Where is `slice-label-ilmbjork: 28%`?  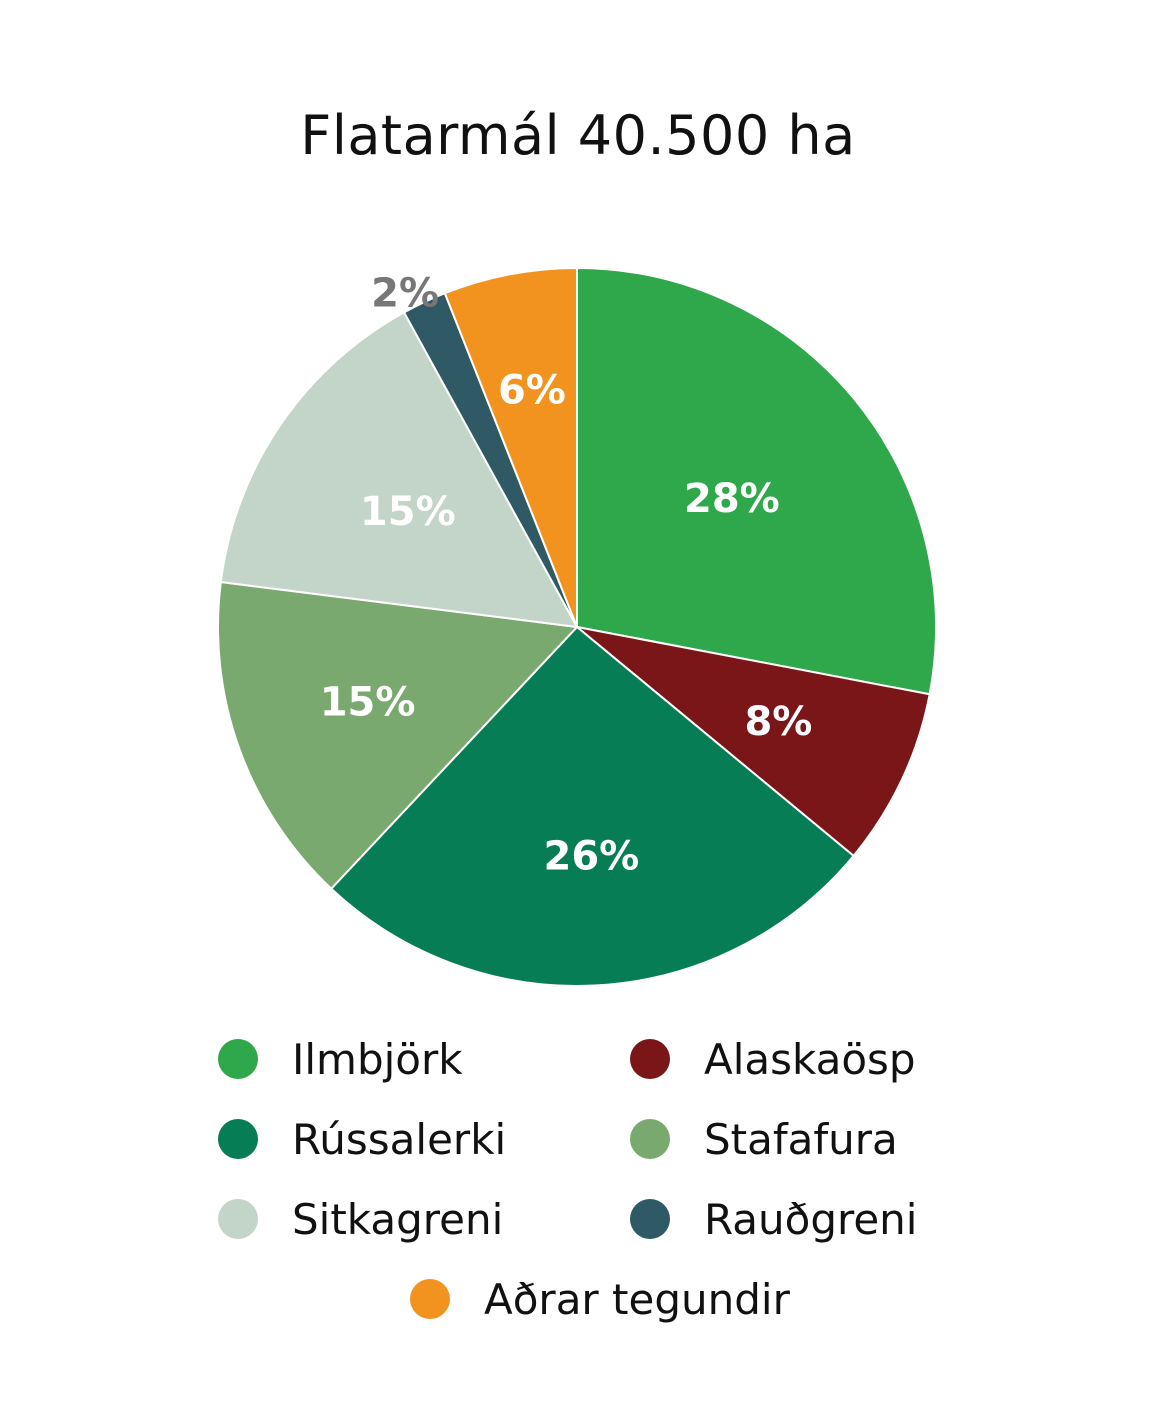 slice-label-ilmbjork: 28% is located at coordinates (732, 499).